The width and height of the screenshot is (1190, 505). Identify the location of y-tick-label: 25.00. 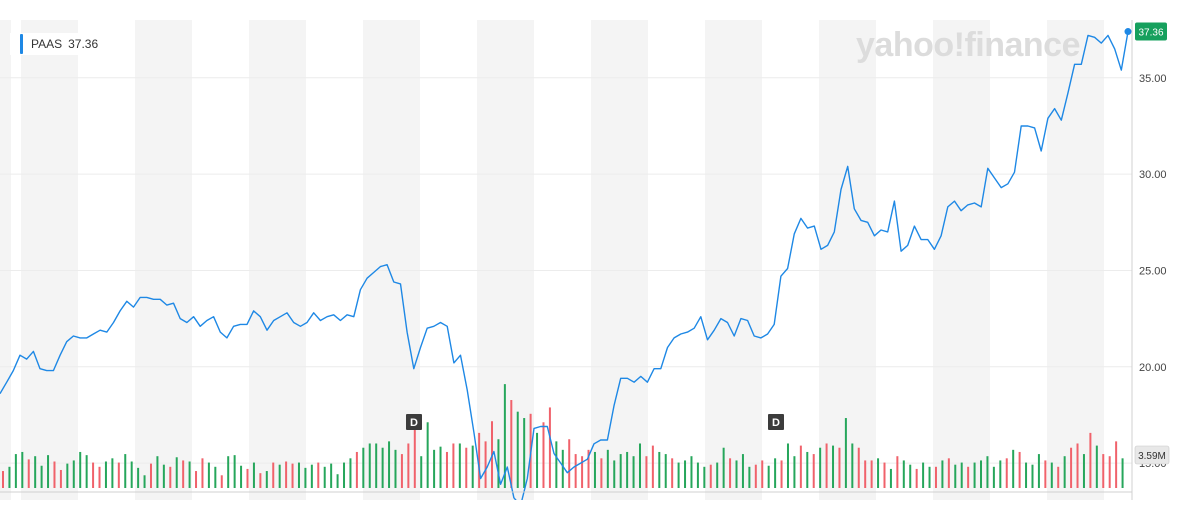
(1153, 271).